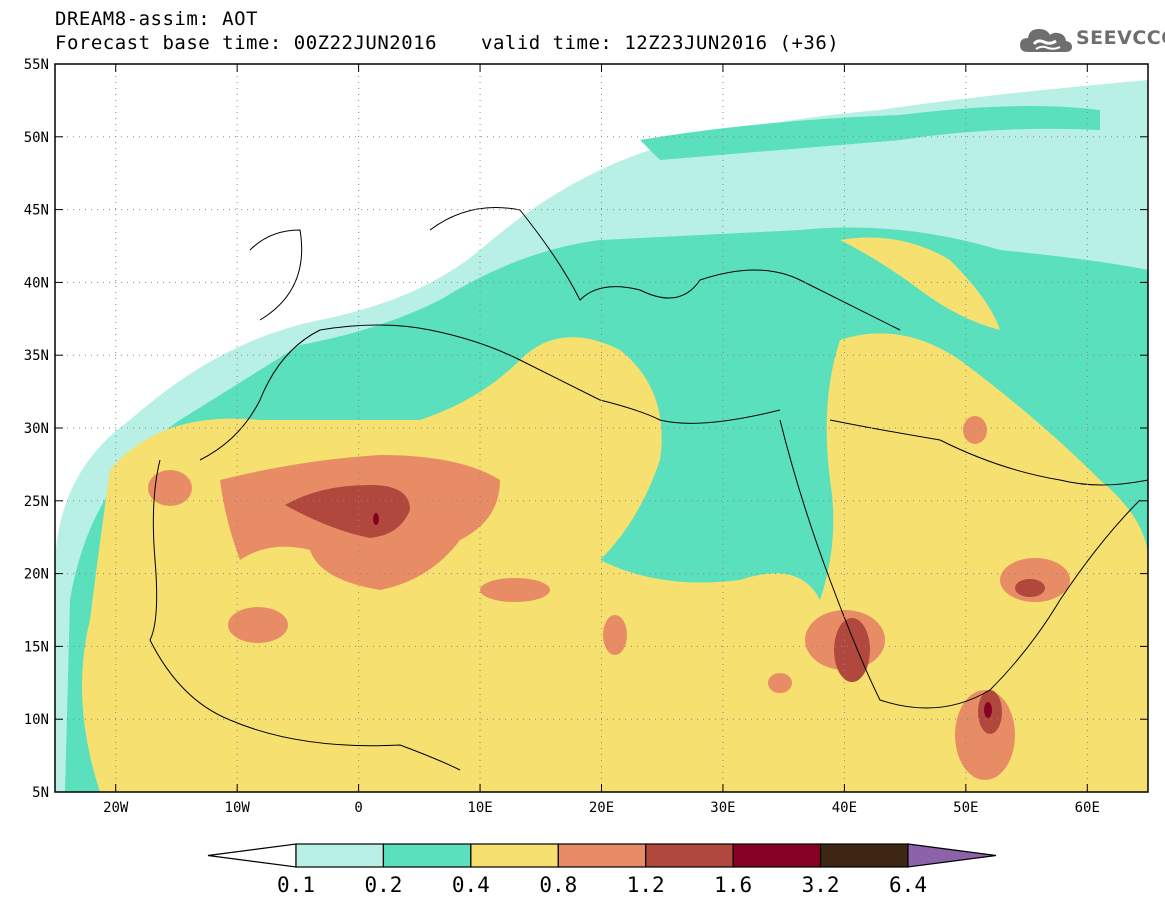 This screenshot has height=905, width=1165. Describe the element at coordinates (36, 429) in the screenshot. I see `lat-tick-label: 30N` at that location.